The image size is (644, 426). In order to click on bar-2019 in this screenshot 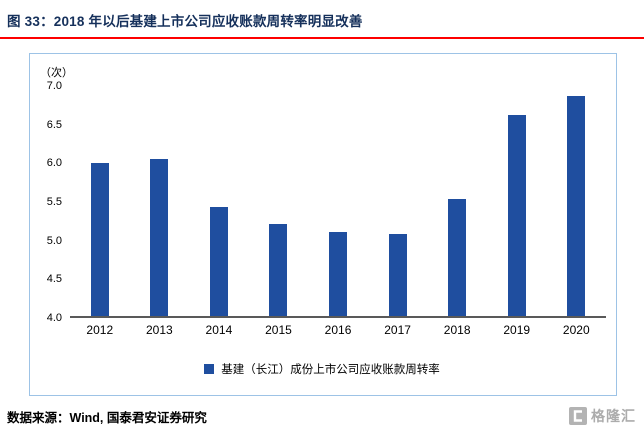, I will do `click(516, 215)`.